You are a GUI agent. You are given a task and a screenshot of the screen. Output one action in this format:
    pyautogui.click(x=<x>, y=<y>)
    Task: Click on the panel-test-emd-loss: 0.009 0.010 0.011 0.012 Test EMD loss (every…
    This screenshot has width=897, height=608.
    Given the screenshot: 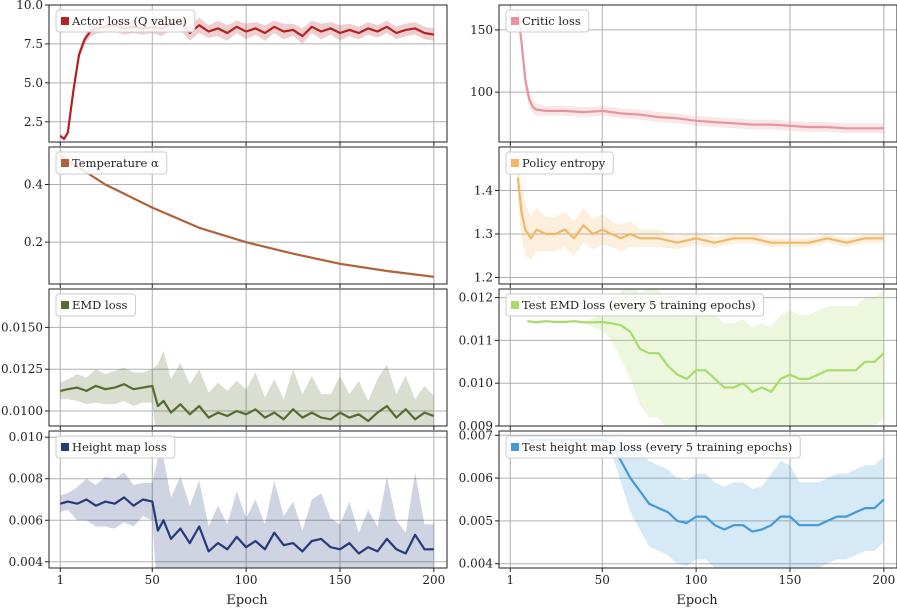 What is the action you would take?
    pyautogui.click(x=678, y=360)
    